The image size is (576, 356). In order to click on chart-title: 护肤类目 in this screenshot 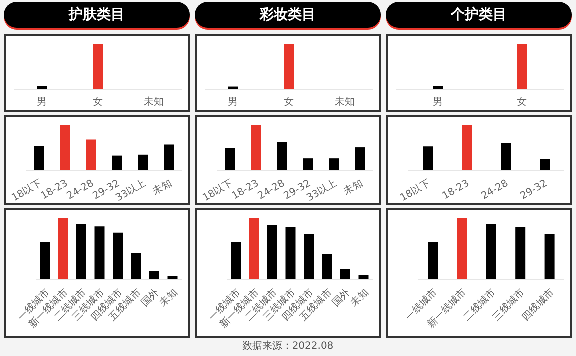, I will do `click(97, 15)`.